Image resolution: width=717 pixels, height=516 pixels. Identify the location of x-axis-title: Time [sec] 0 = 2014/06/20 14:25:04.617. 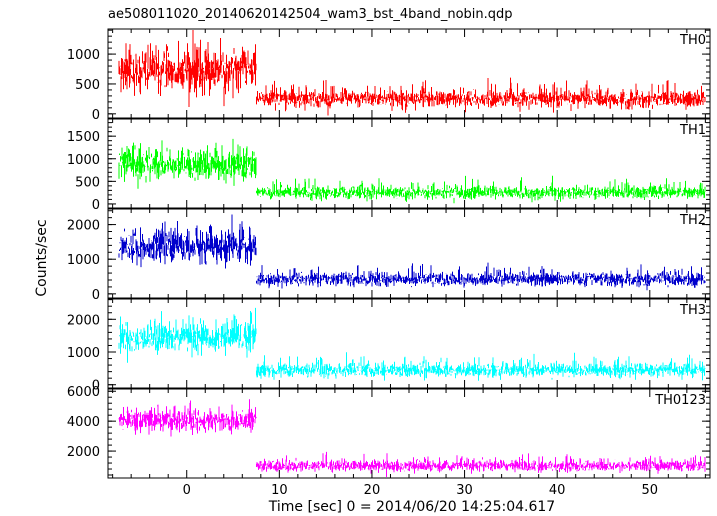
(411, 507).